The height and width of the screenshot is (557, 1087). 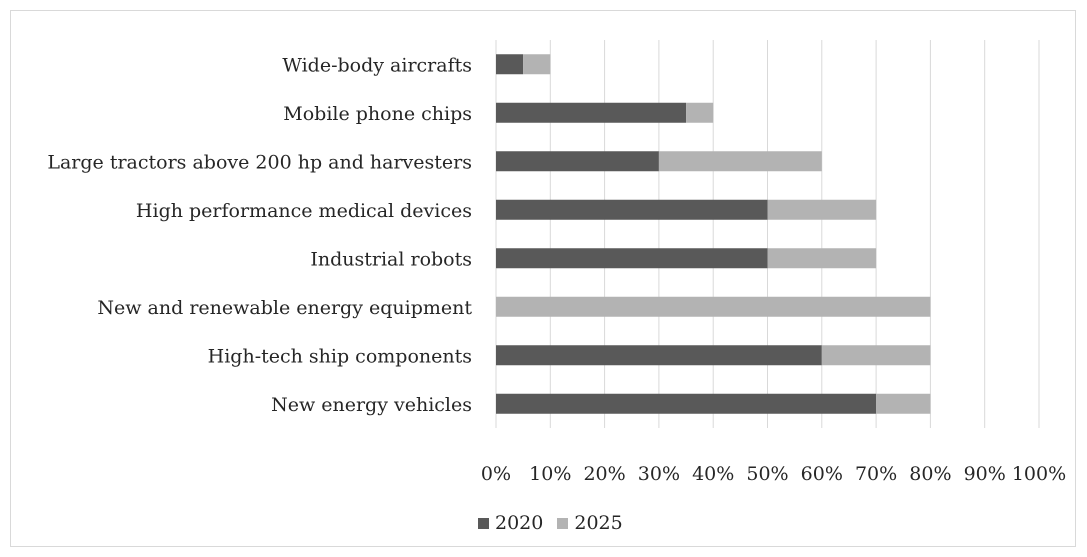 What do you see at coordinates (519, 523) in the screenshot?
I see `legend-label-2020: 2020` at bounding box center [519, 523].